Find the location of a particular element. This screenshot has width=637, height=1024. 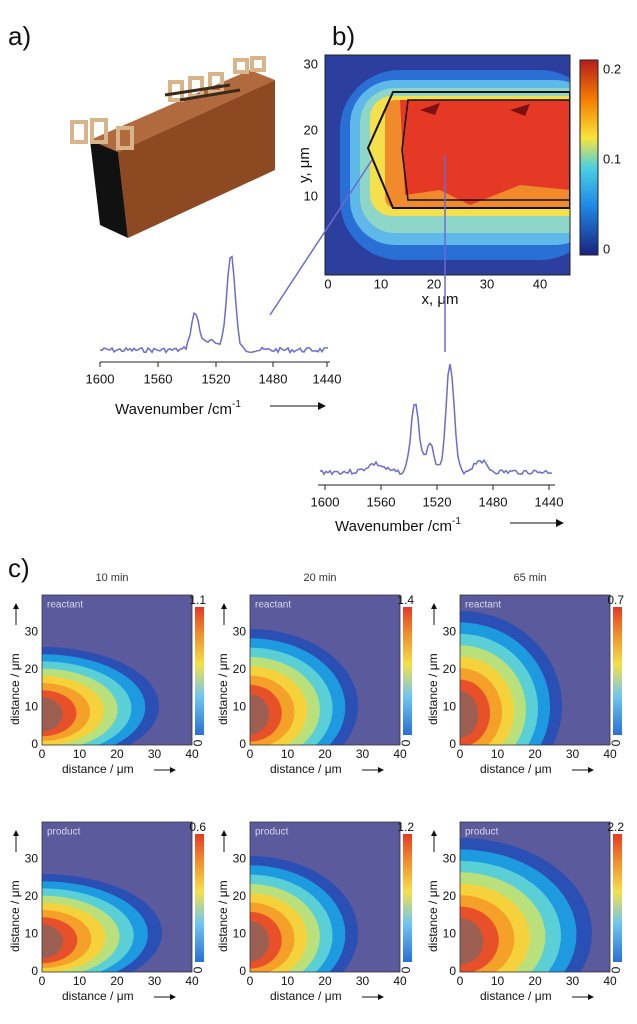

panel-label: b) is located at coordinates (343, 36).